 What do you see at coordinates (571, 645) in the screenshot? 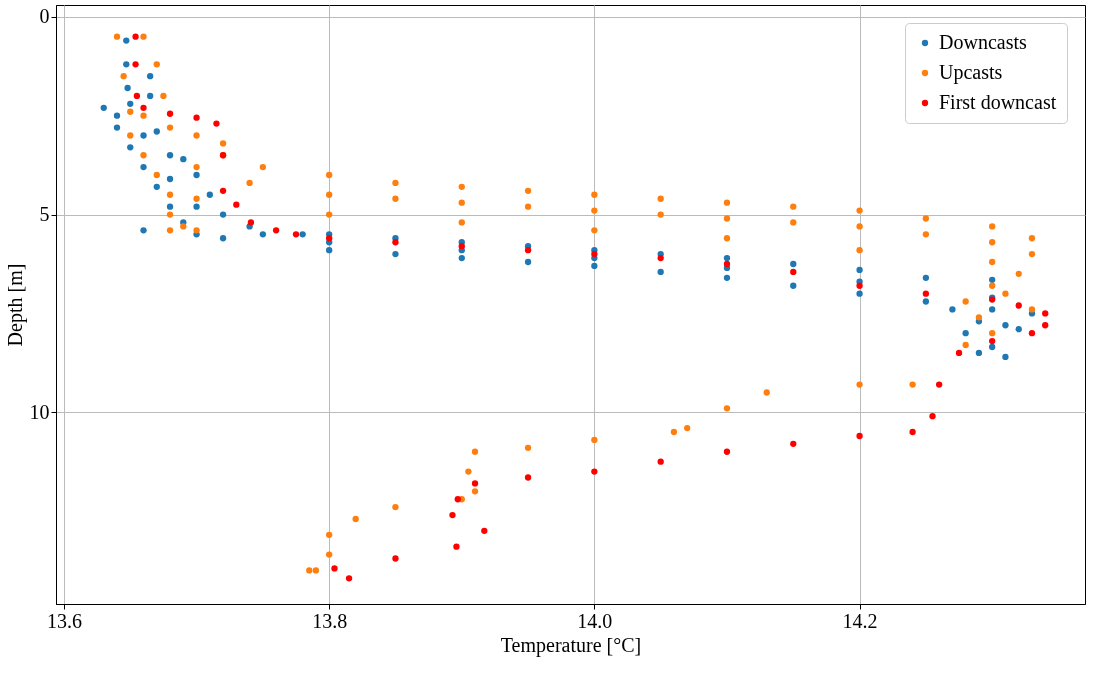
I see `x-axis-title: Temperature [°C]` at bounding box center [571, 645].